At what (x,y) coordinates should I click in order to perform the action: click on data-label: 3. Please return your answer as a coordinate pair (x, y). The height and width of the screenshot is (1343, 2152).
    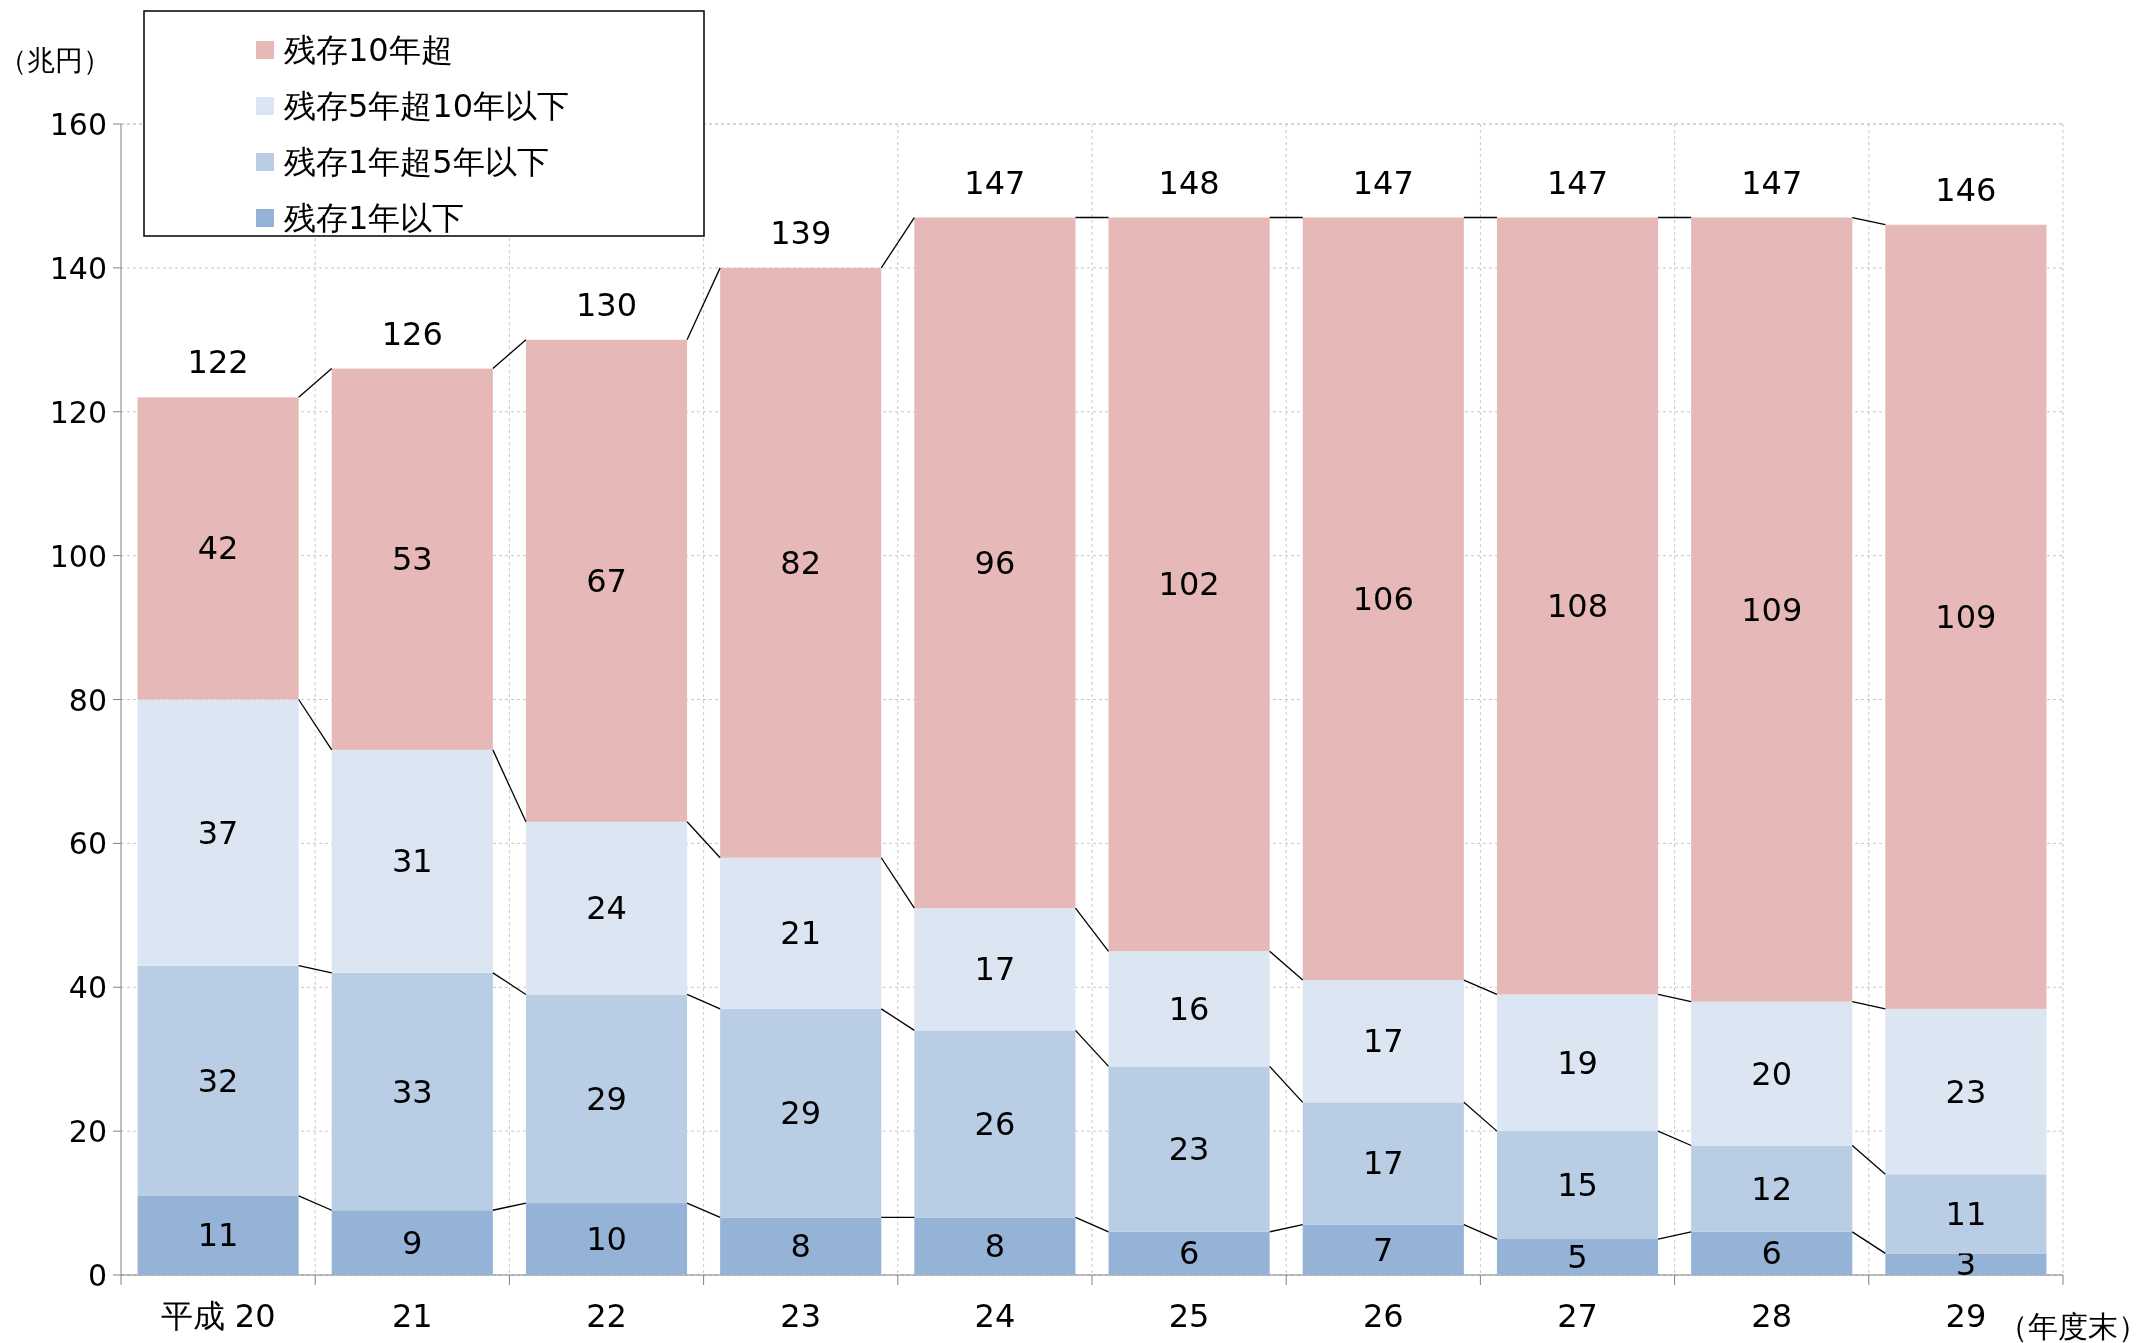
    Looking at the image, I should click on (1966, 1264).